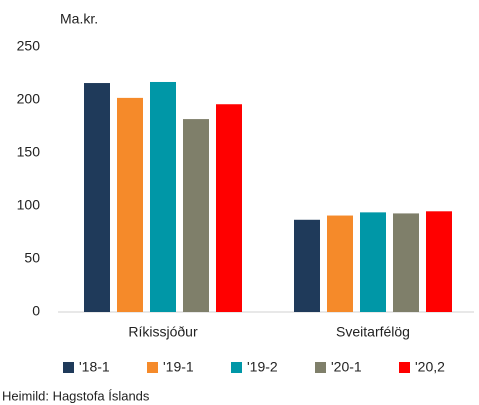 Image resolution: width=479 pixels, height=405 pixels. Describe the element at coordinates (163, 332) in the screenshot. I see `x-tick-label: Ríkissjóður` at that location.